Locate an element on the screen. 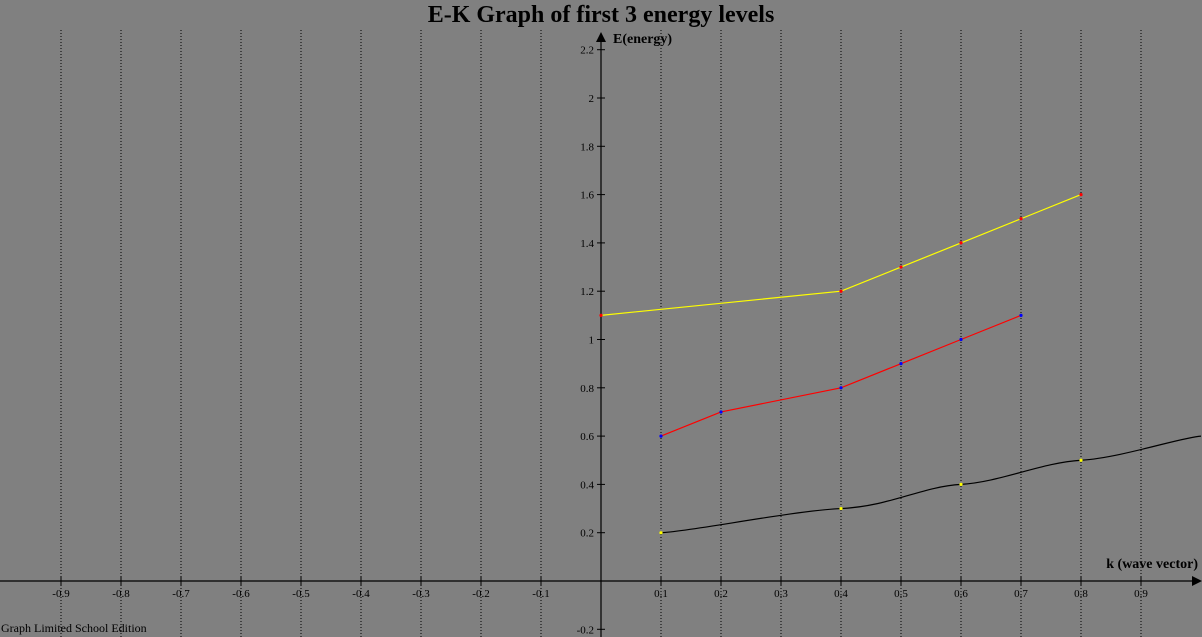 The height and width of the screenshot is (637, 1202). chart-title: E-K Graph of first 3 energy levels is located at coordinates (601, 15).